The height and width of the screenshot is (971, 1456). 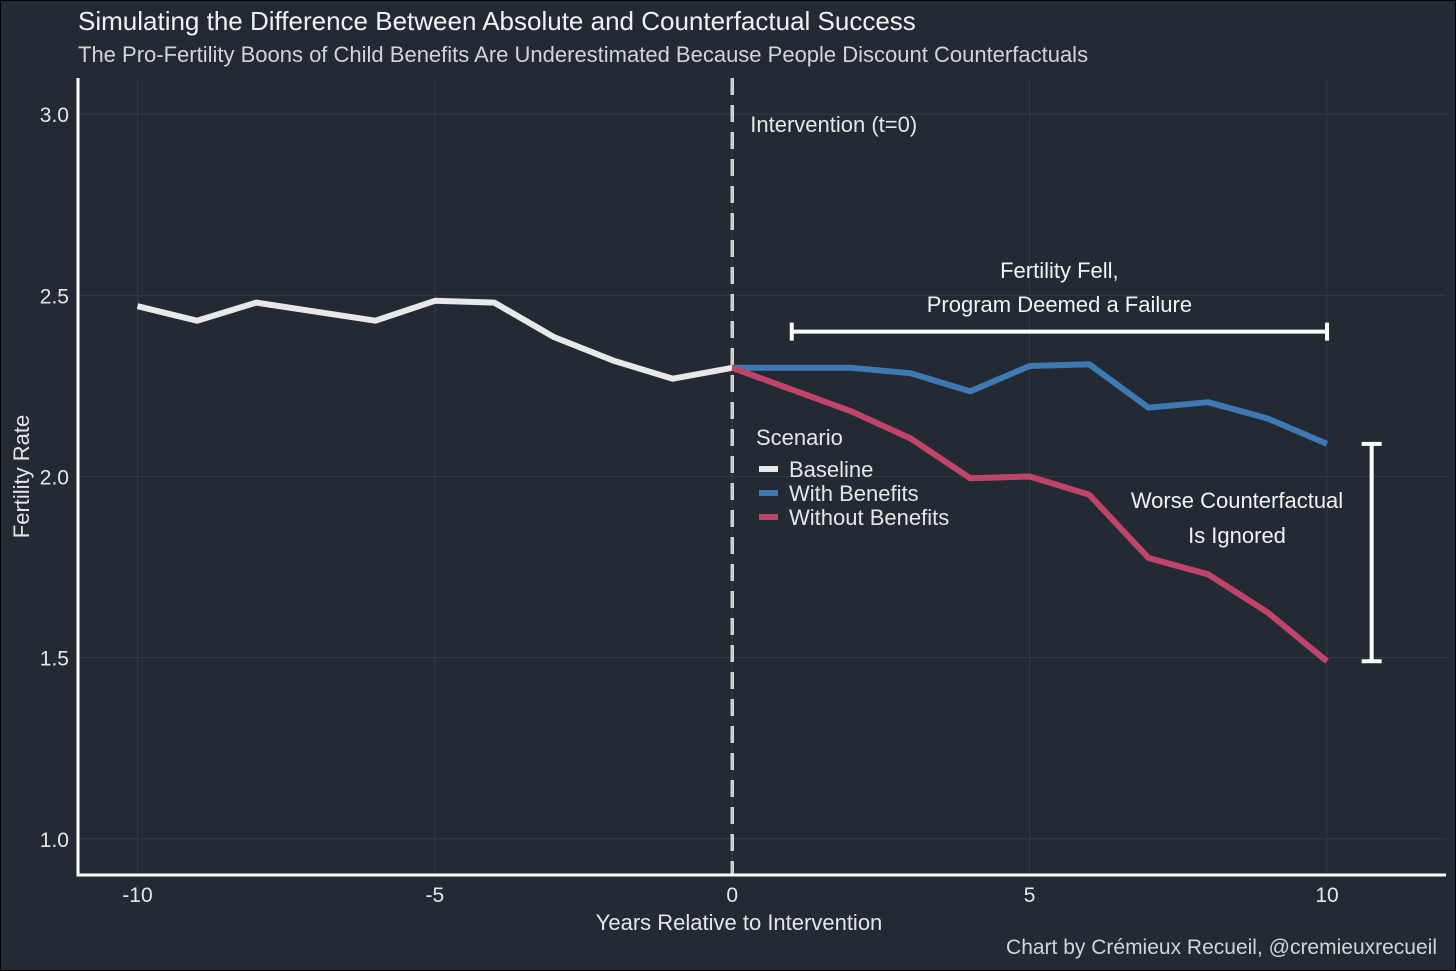 I want to click on legend-label: Baseline, so click(x=831, y=469).